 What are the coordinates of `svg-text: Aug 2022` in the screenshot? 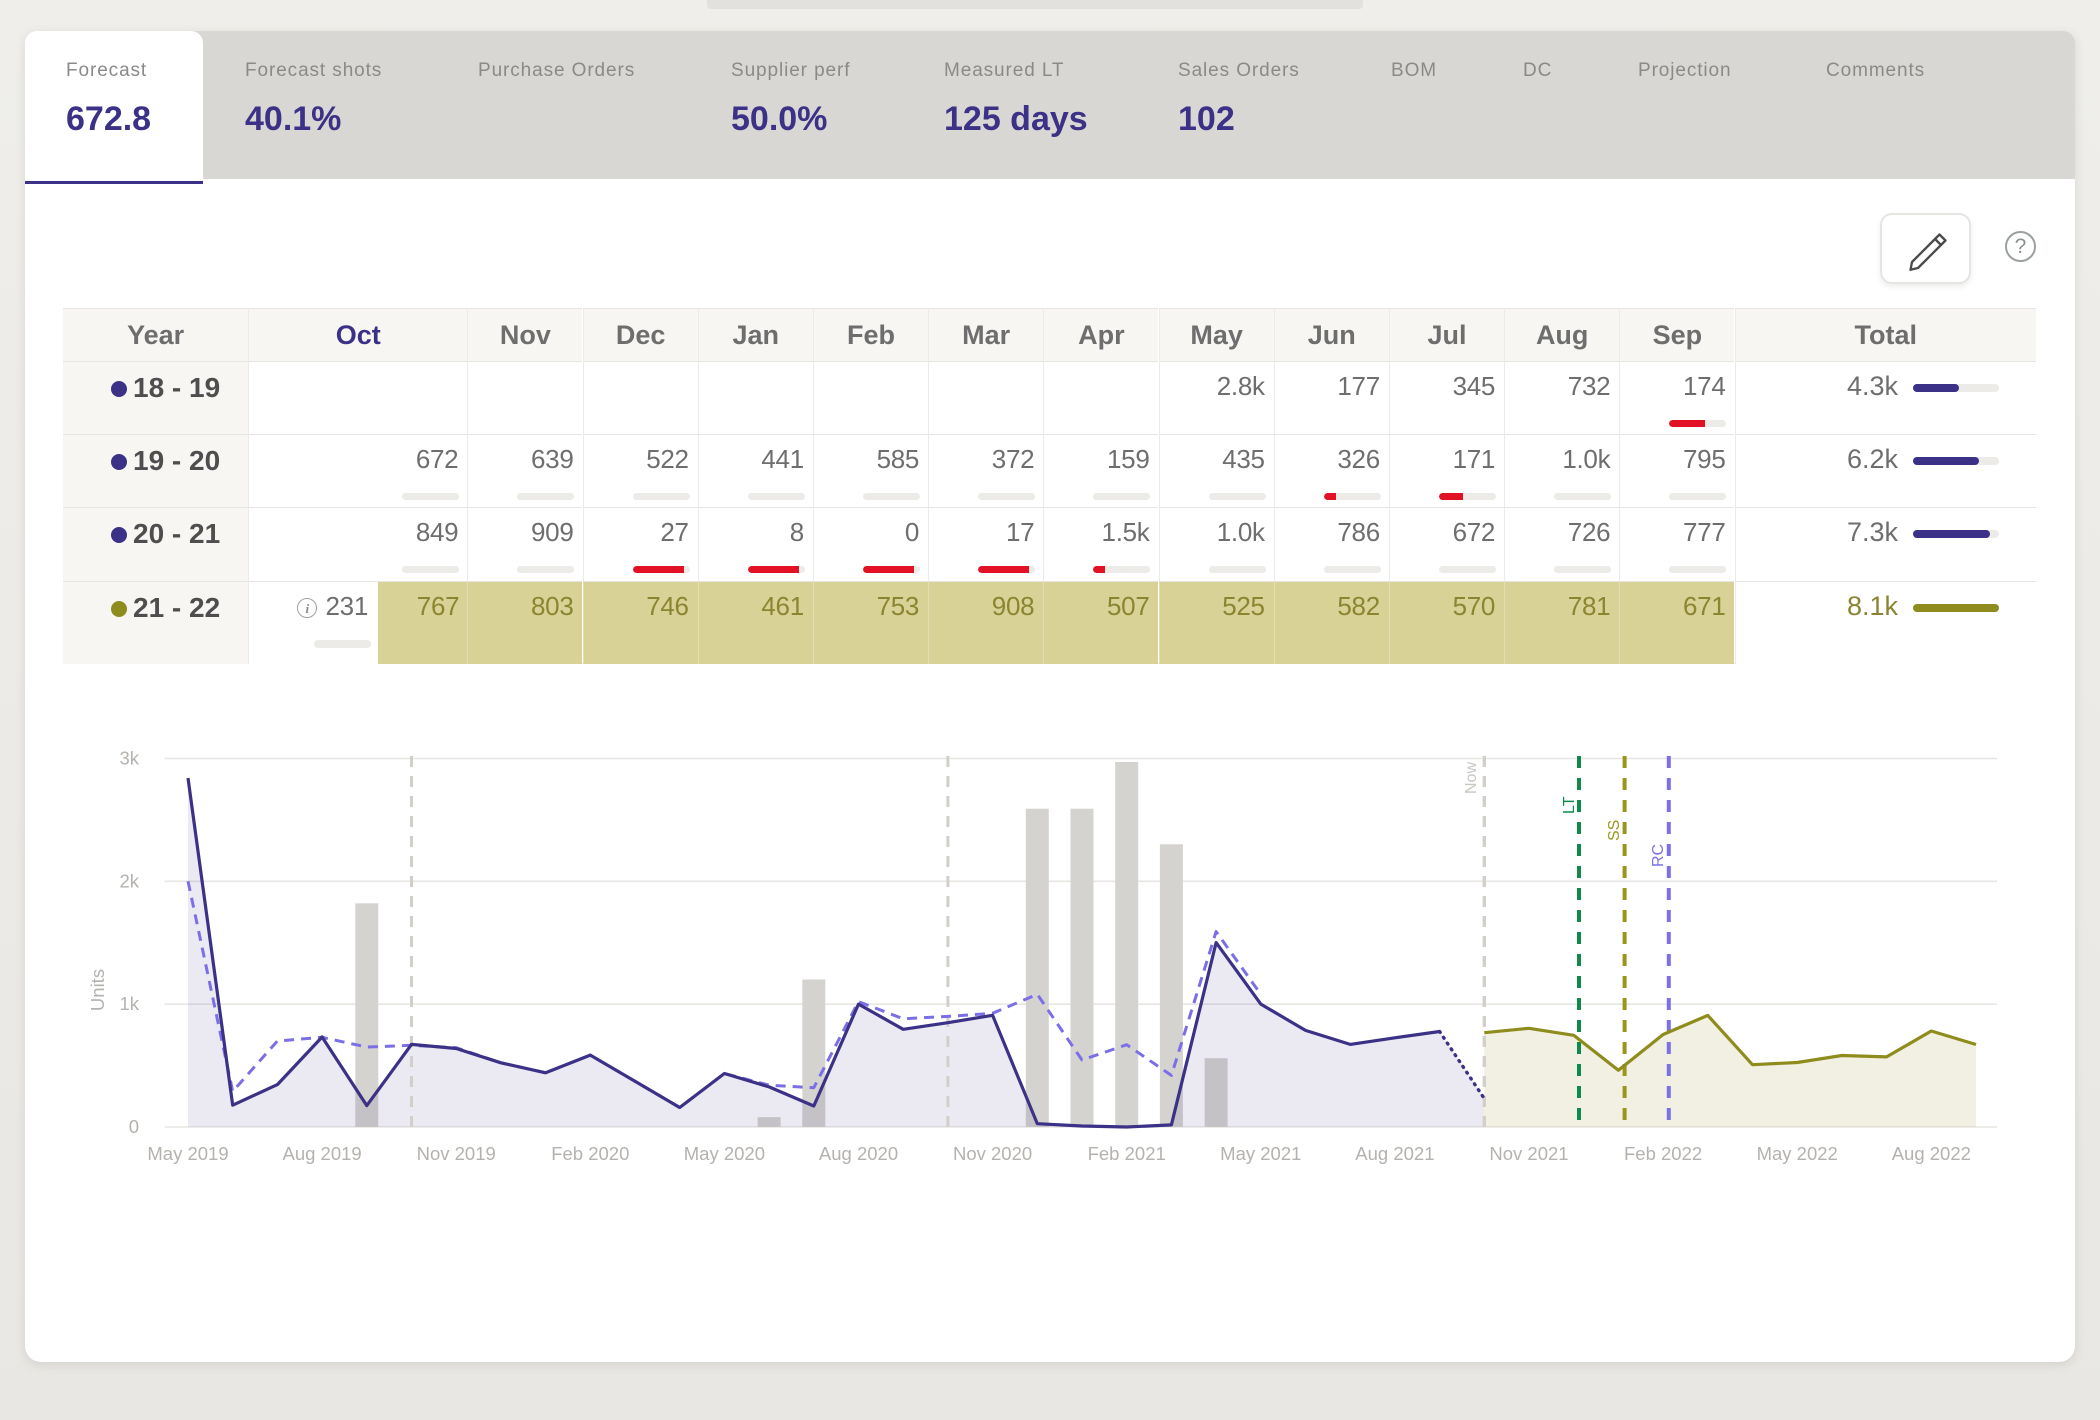 It's located at (1931, 1153).